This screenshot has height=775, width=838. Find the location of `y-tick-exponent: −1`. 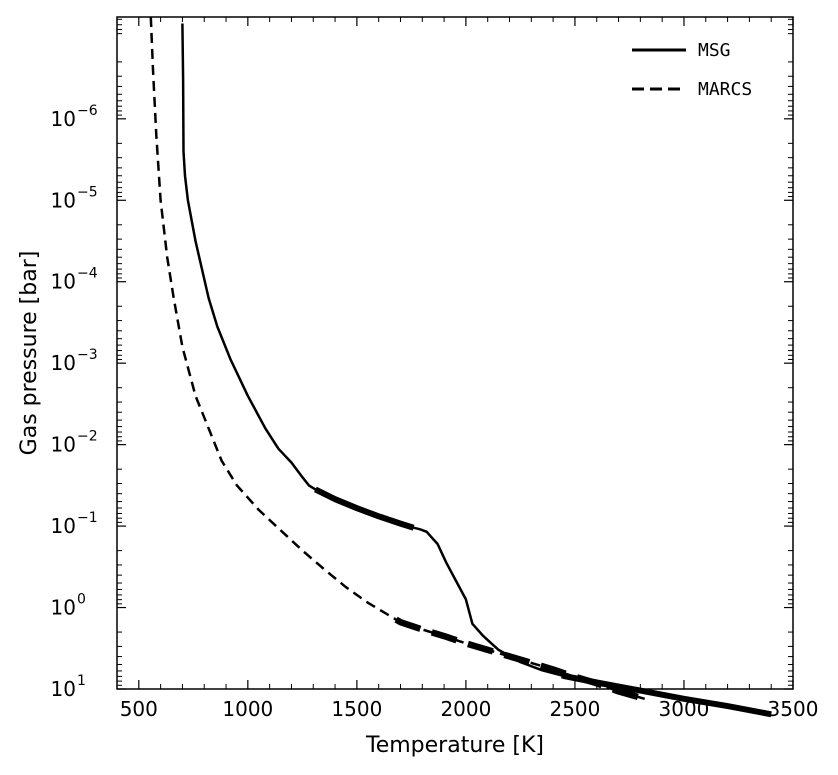

y-tick-exponent: −1 is located at coordinates (87, 518).